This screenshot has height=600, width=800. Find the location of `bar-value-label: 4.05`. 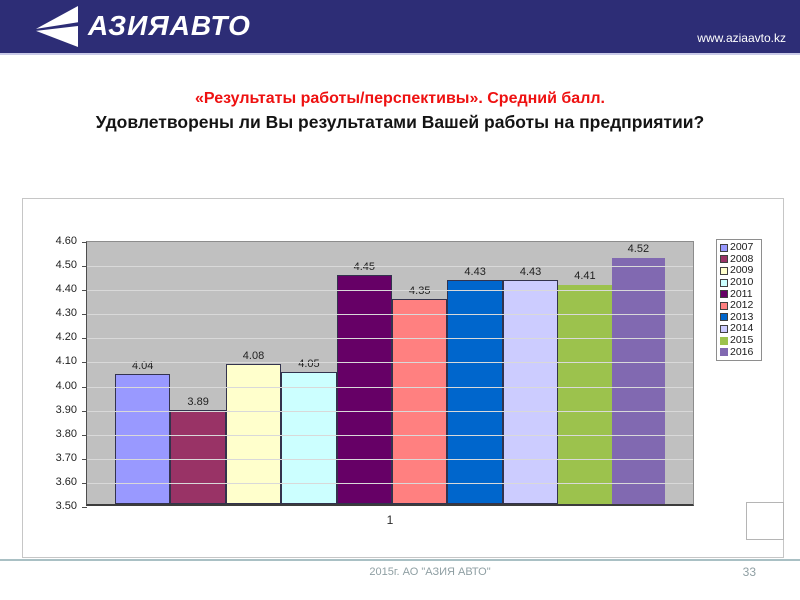

bar-value-label: 4.05 is located at coordinates (309, 363).